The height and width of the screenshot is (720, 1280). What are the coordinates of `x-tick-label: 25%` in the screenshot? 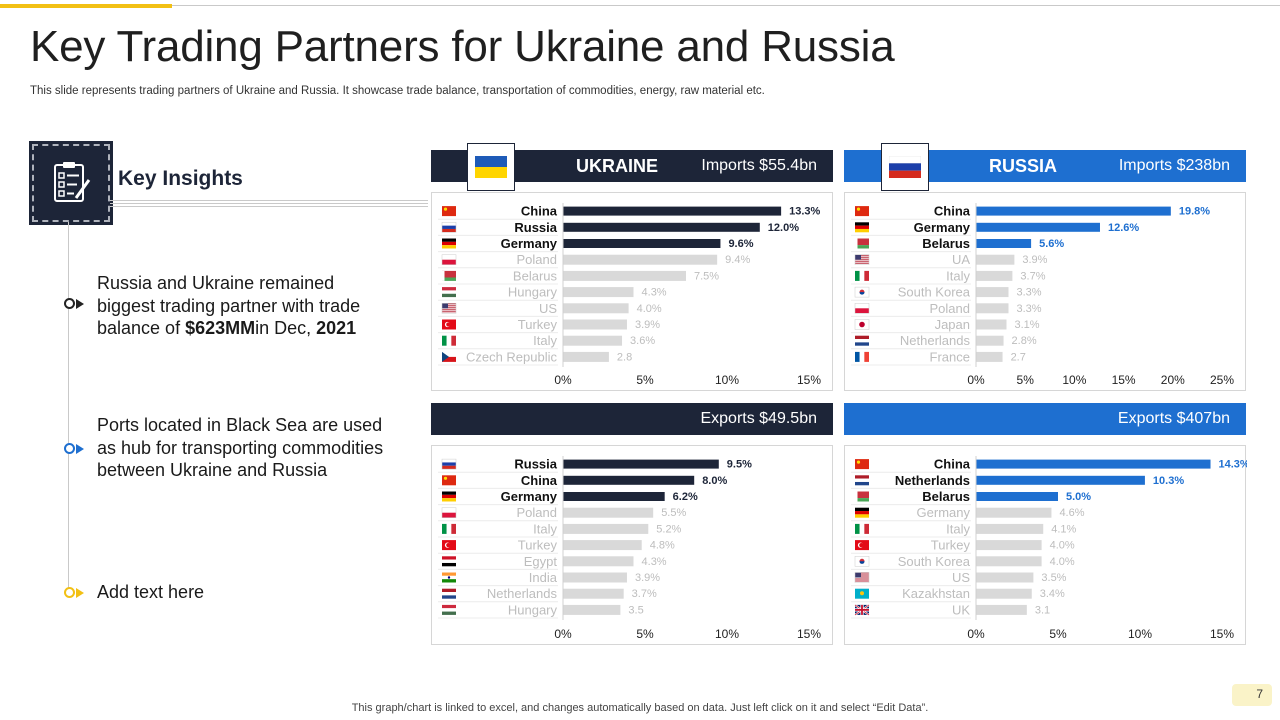 It's located at (1222, 380).